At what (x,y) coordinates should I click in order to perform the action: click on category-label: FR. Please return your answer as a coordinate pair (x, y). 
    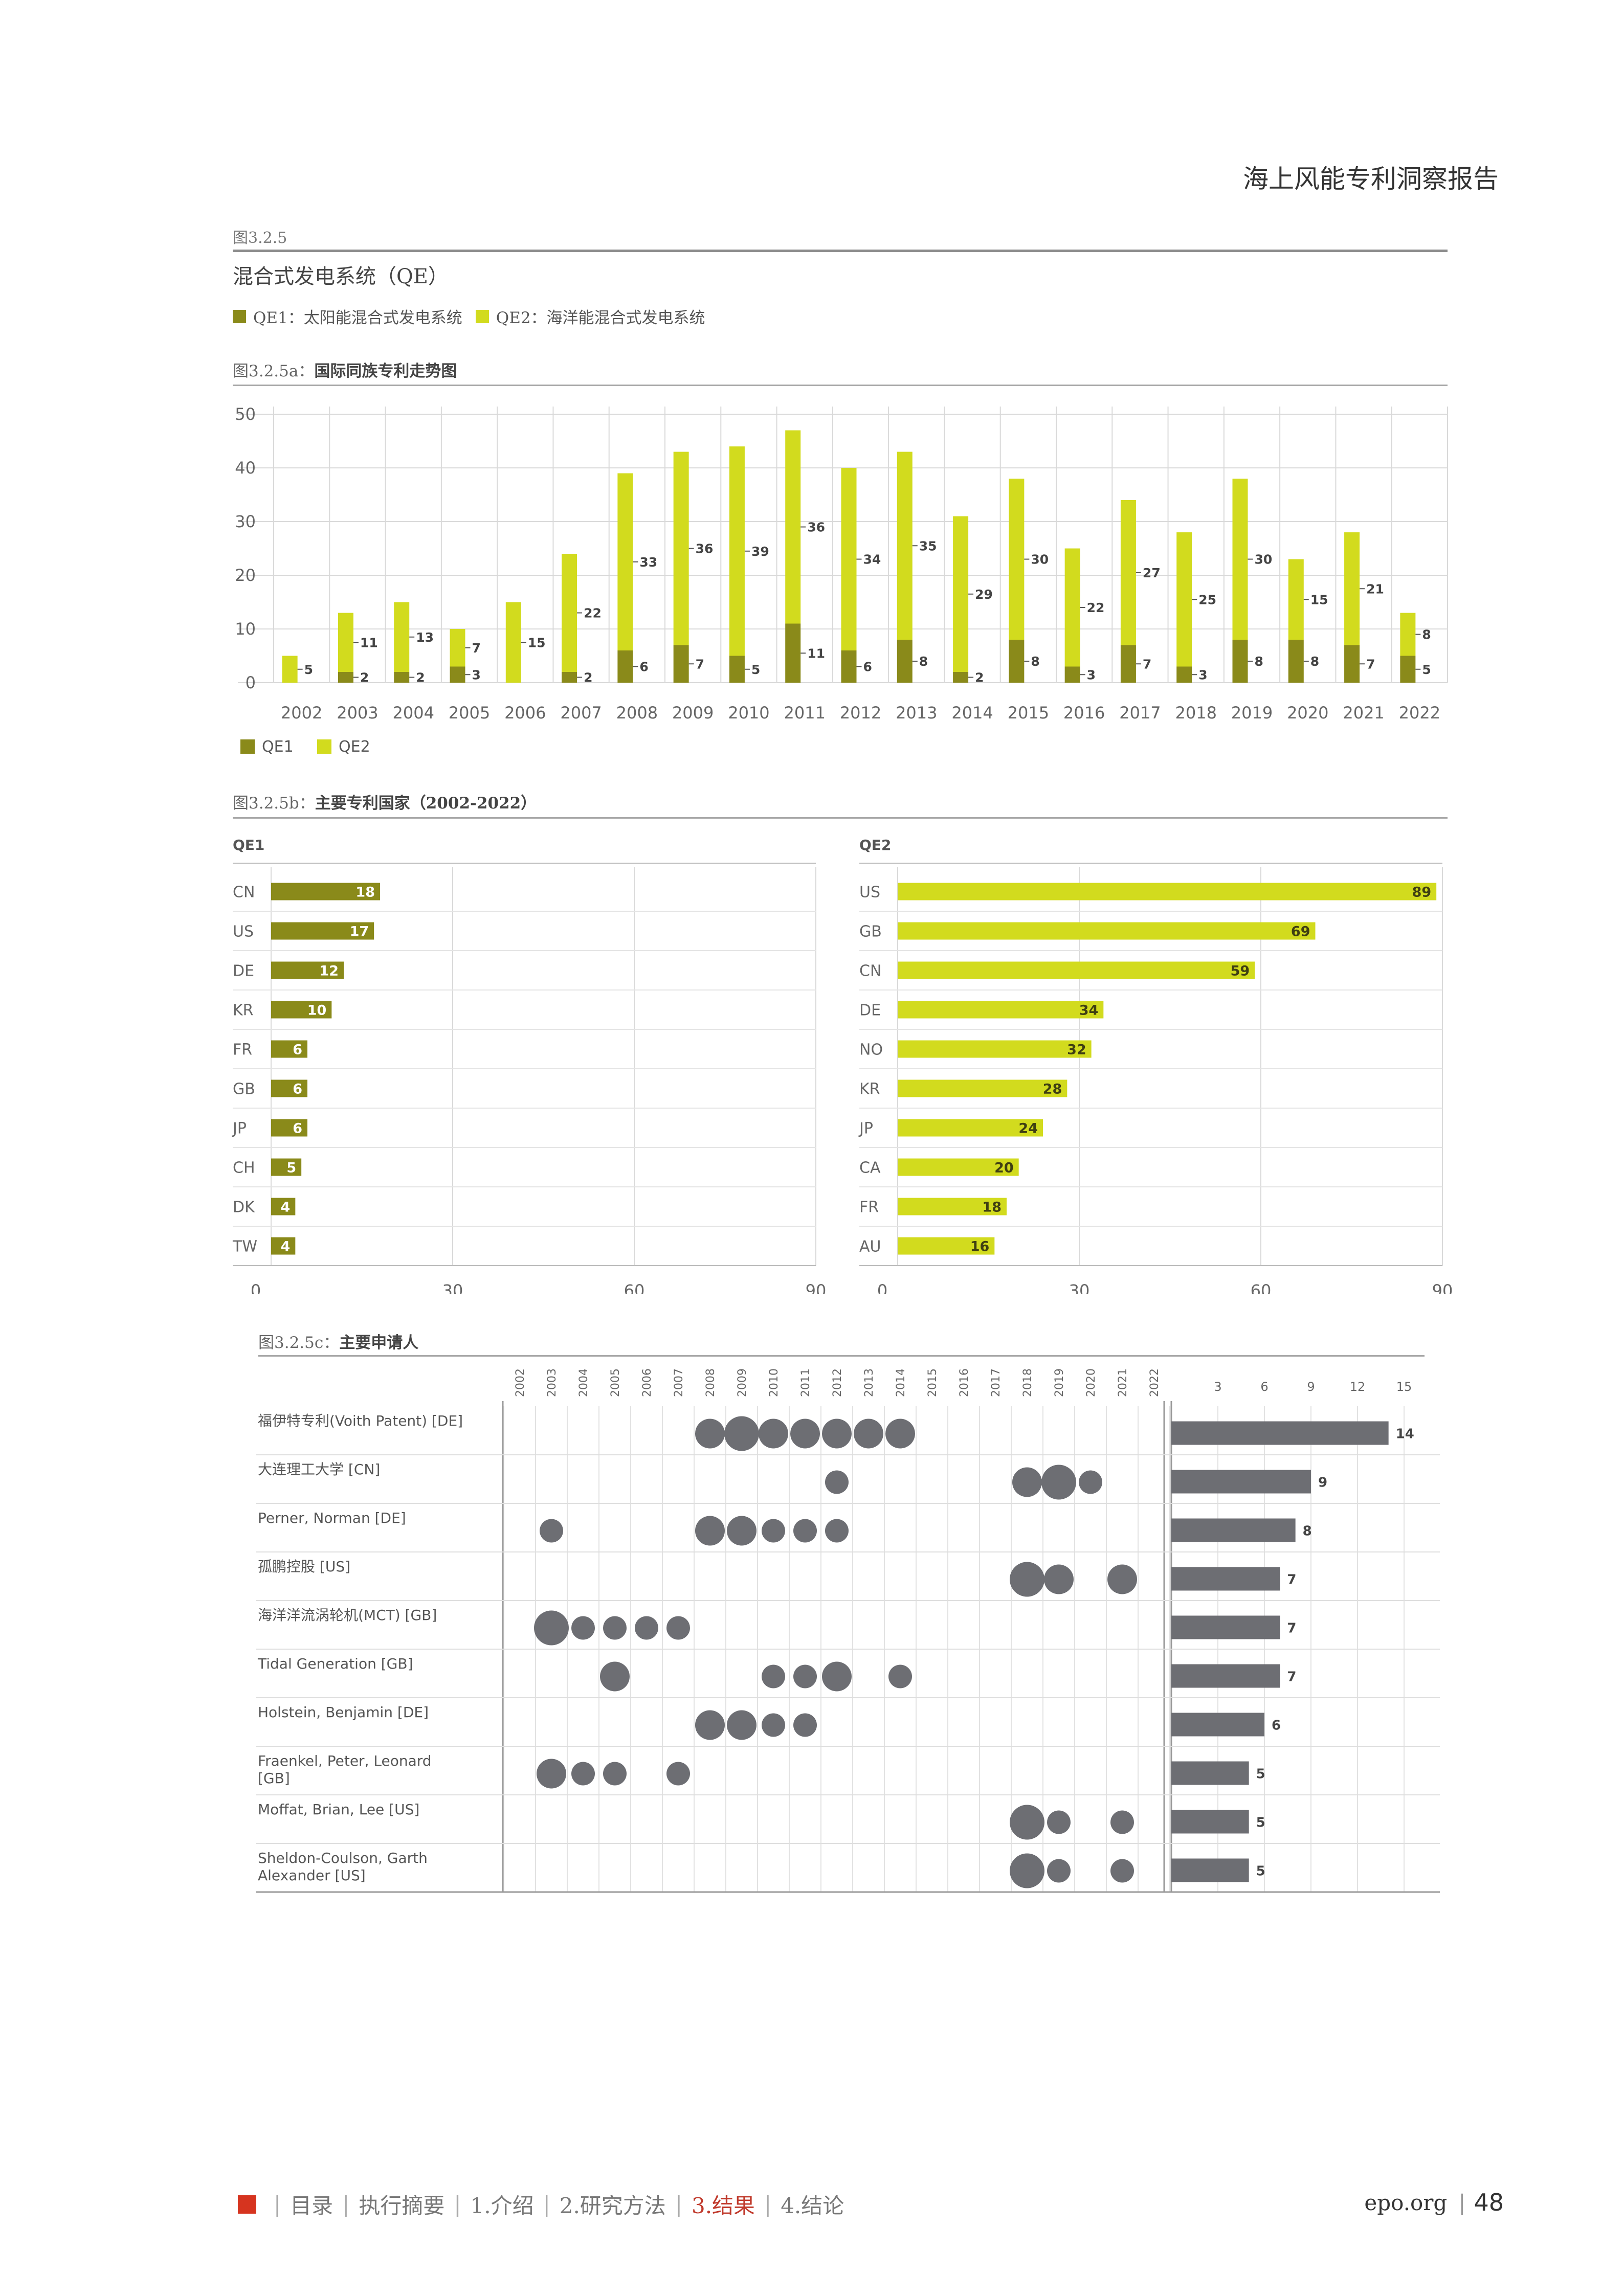
    Looking at the image, I should click on (869, 1208).